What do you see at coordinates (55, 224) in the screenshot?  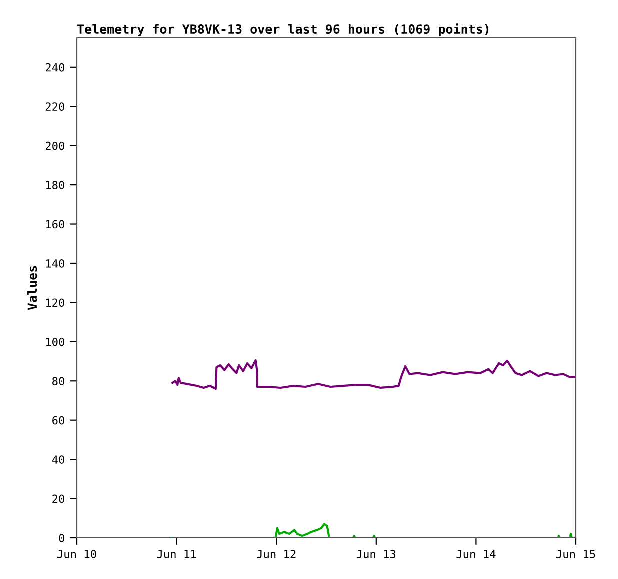 I see `y-tick-label: 160` at bounding box center [55, 224].